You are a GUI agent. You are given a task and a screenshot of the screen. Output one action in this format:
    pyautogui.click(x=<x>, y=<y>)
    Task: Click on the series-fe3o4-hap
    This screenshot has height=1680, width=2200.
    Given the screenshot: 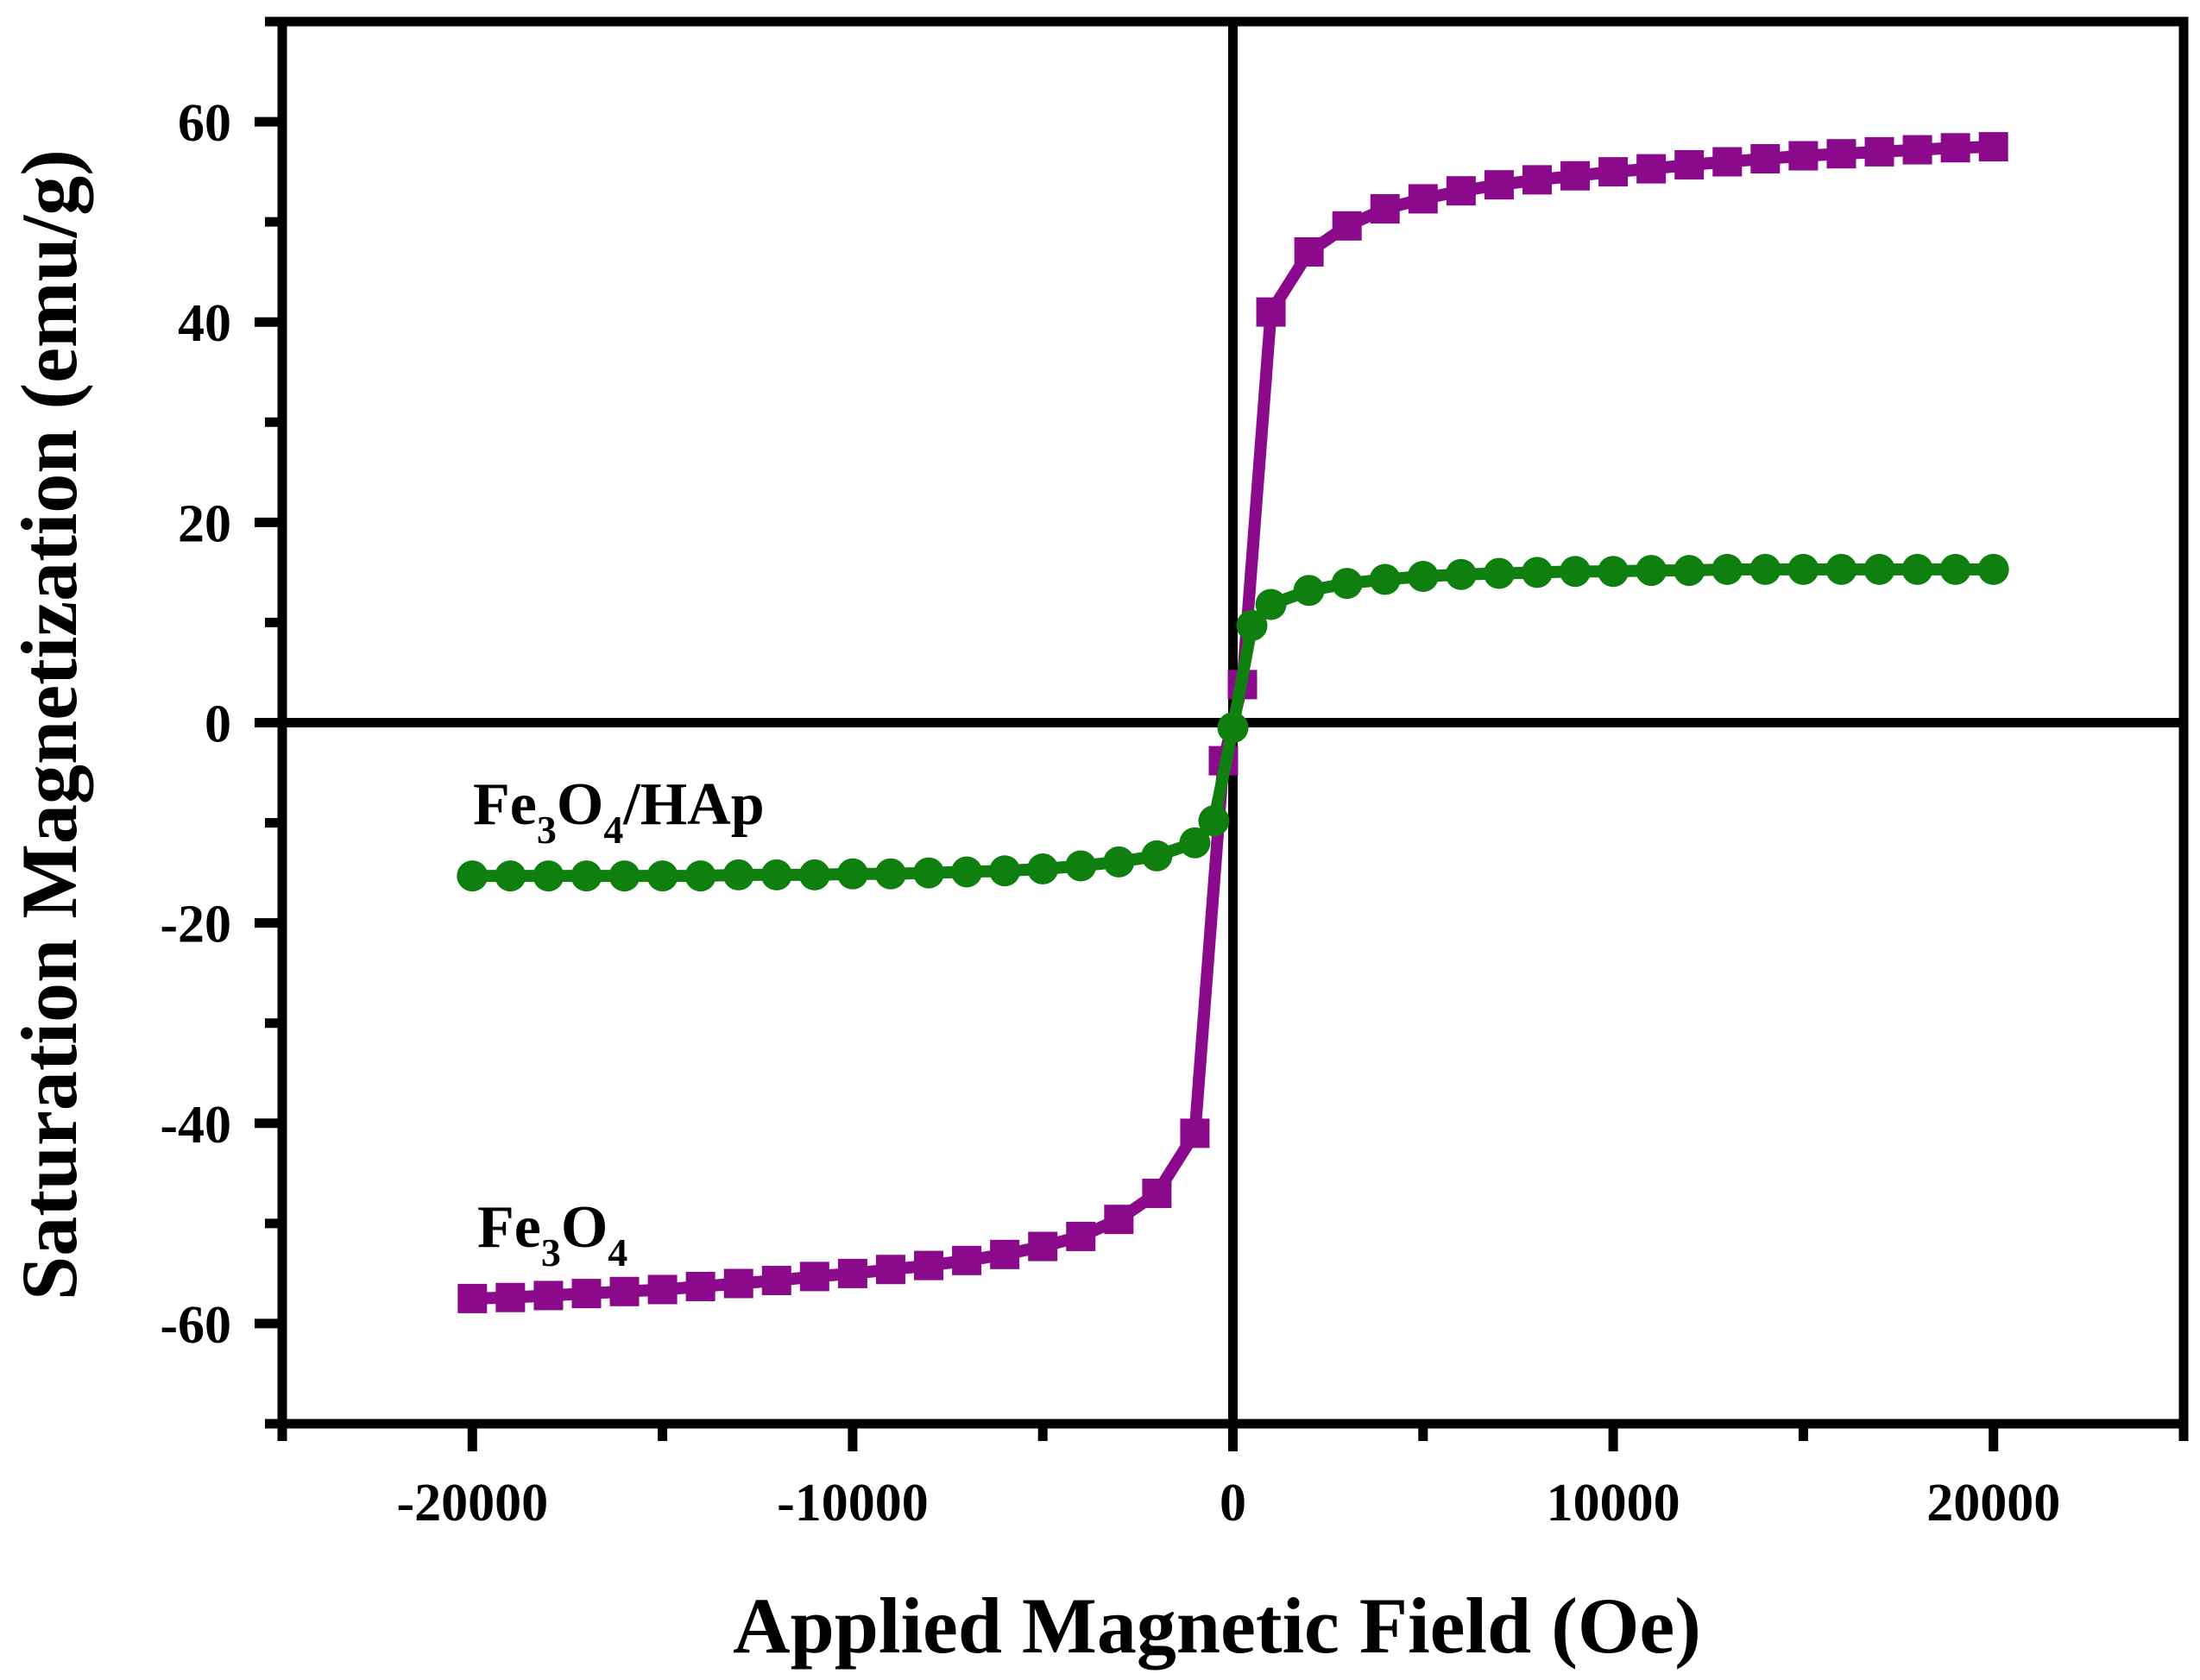 What is the action you would take?
    pyautogui.click(x=1233, y=722)
    